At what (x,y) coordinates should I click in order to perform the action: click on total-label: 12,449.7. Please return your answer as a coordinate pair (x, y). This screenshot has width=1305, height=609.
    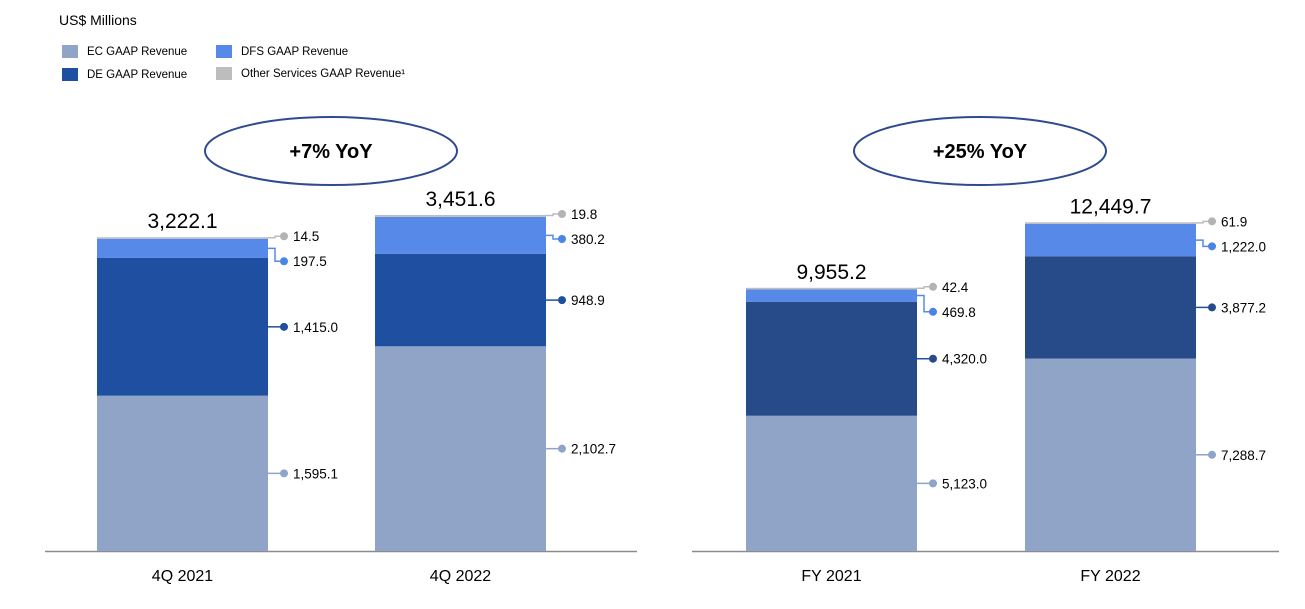
    Looking at the image, I should click on (1111, 206).